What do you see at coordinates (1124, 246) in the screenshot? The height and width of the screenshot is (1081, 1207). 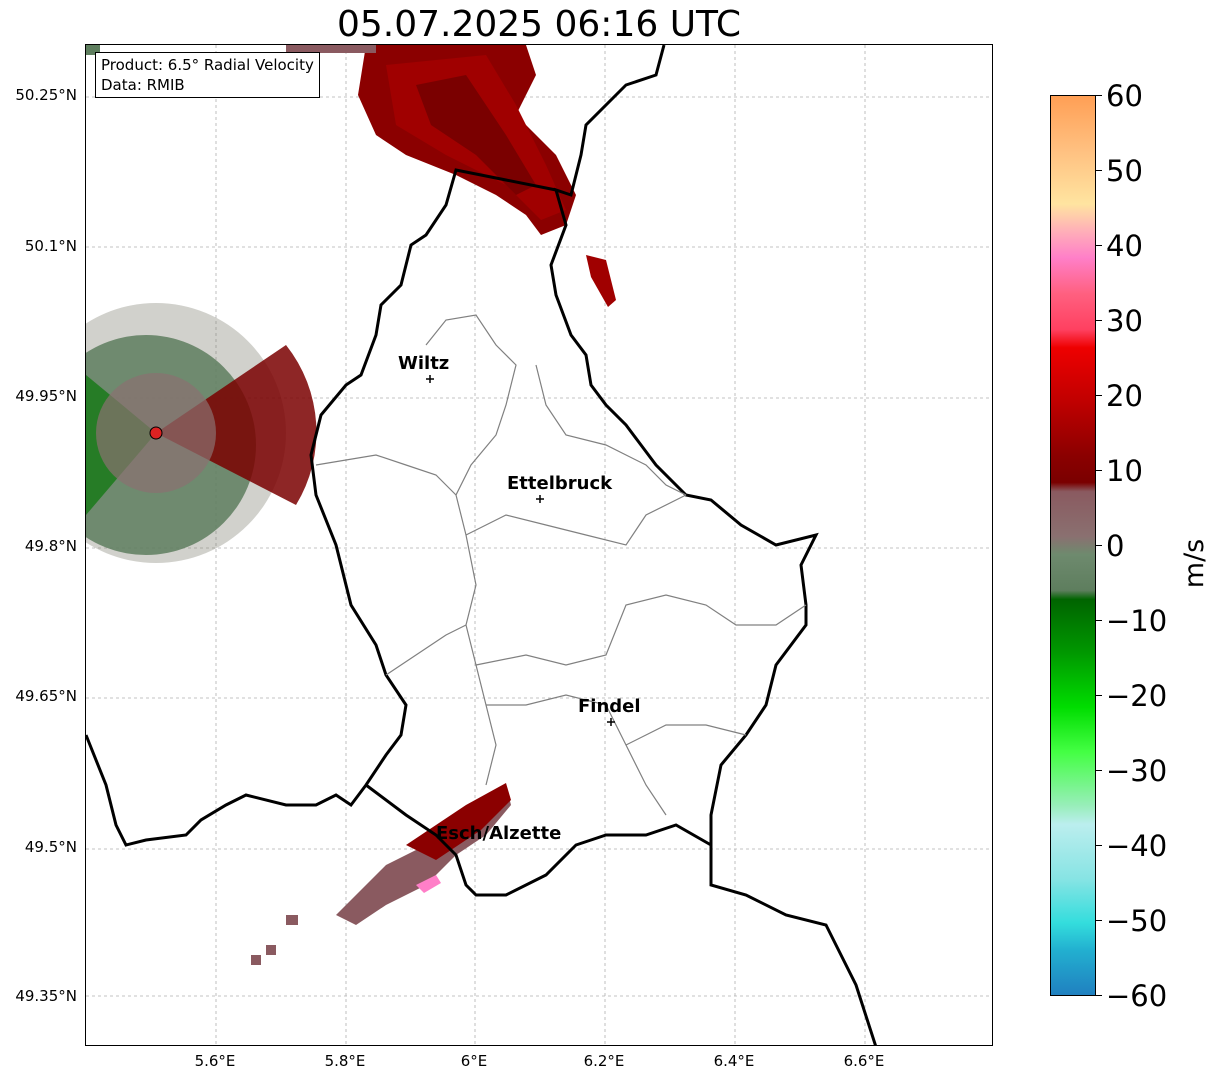 I see `colorbar-label: 40` at bounding box center [1124, 246].